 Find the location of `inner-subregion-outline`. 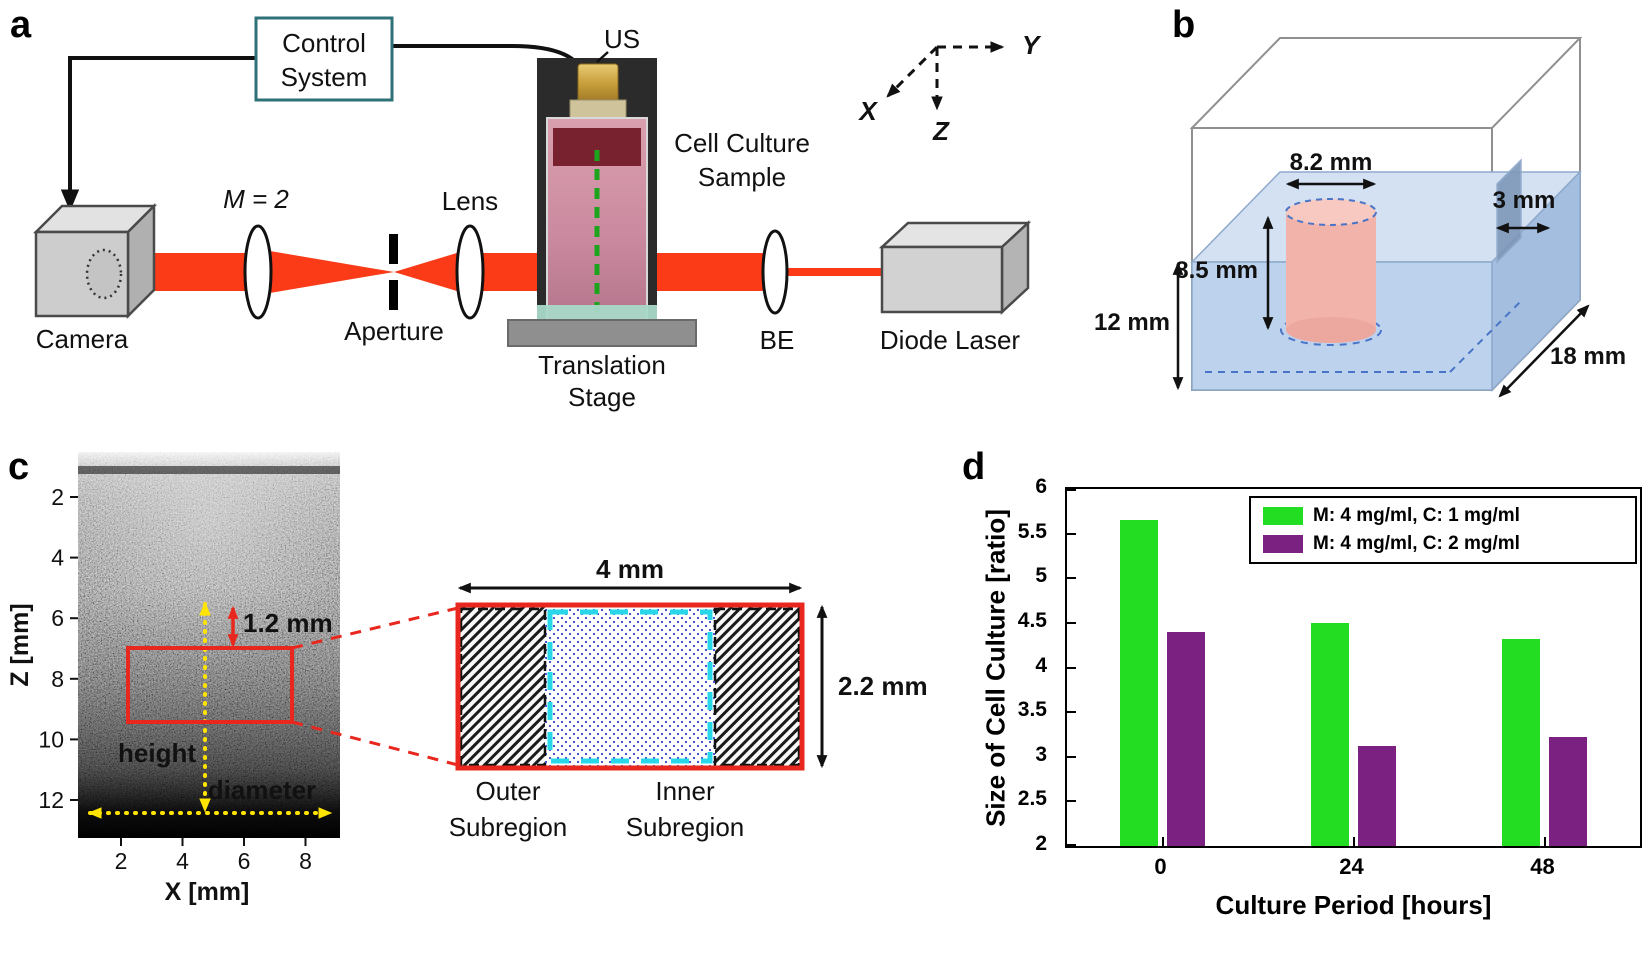

inner-subregion-outline is located at coordinates (630, 686).